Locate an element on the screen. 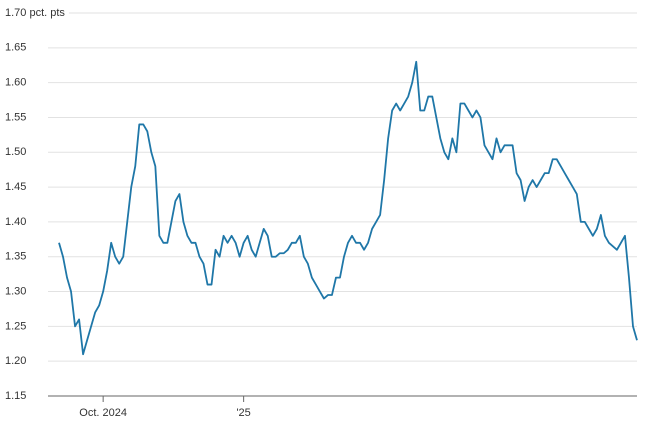 This screenshot has width=645, height=427. y-tick-label: 1.45 is located at coordinates (15, 187).